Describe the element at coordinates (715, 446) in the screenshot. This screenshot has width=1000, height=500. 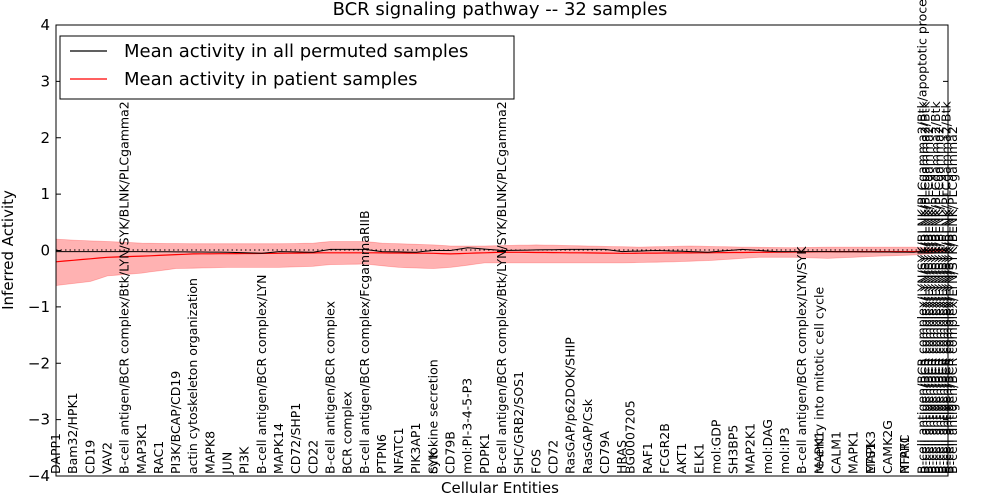
I see `x-tick-label: mol:GDP` at that location.